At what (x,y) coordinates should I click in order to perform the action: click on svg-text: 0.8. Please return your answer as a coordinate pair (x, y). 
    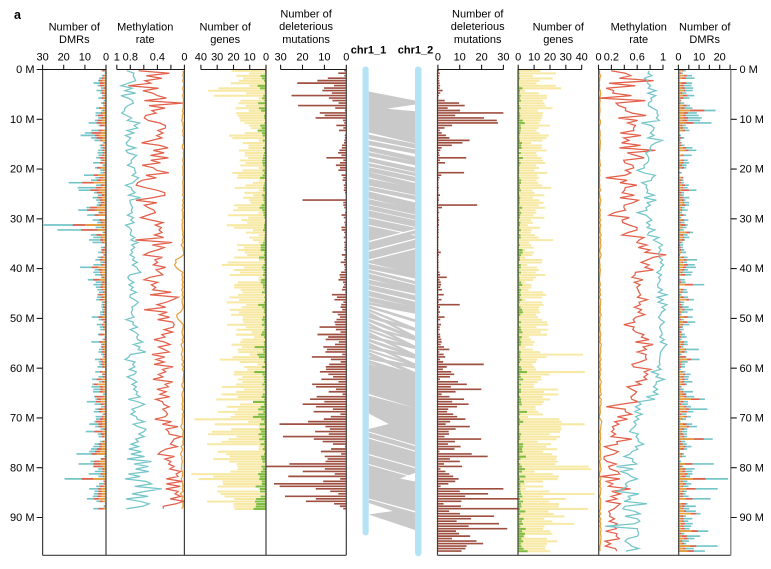
    Looking at the image, I should click on (130, 58).